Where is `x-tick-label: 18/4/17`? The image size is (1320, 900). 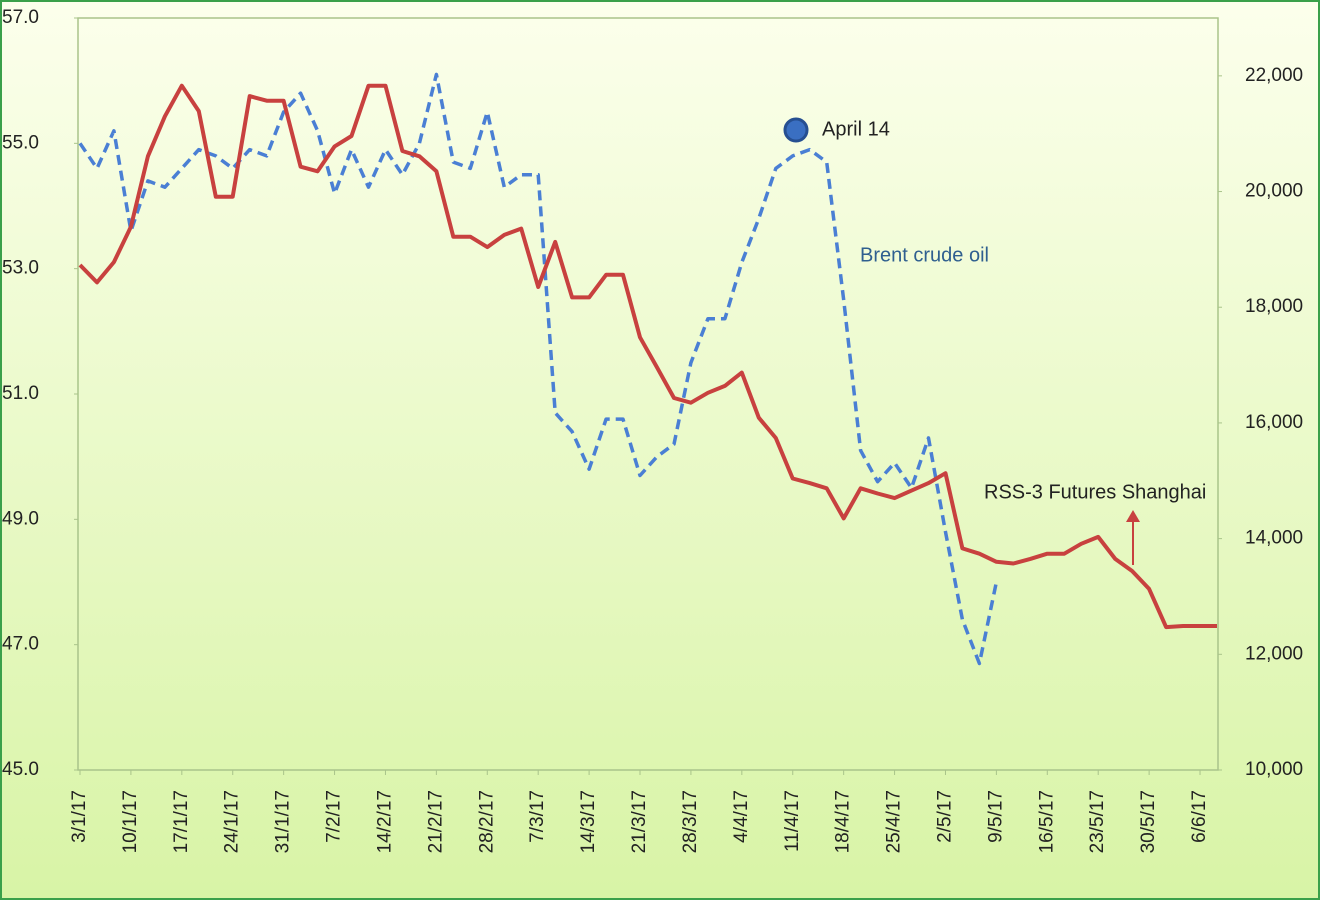 x-tick-label: 18/4/17 is located at coordinates (843, 821).